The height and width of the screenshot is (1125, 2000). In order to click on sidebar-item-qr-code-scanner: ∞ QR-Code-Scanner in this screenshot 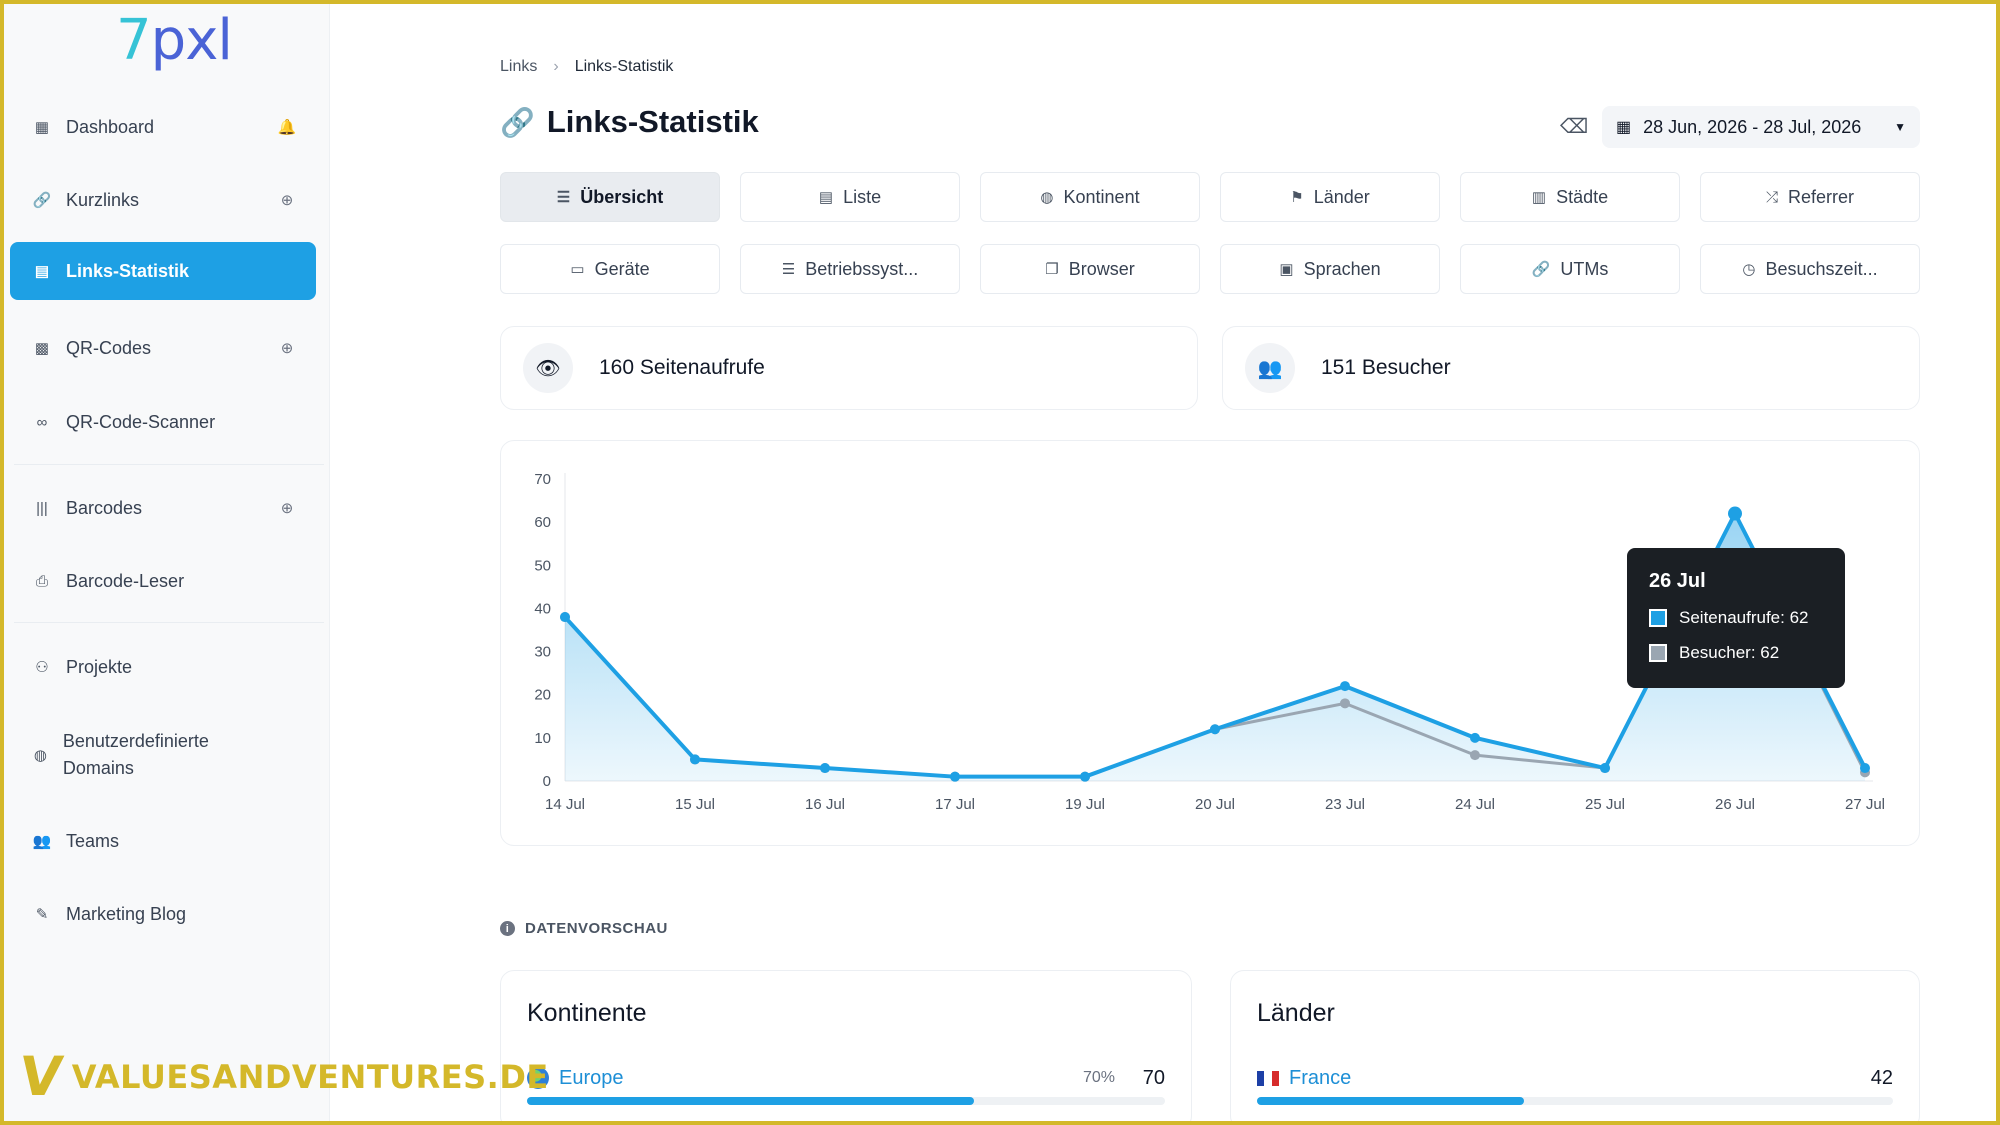, I will do `click(163, 422)`.